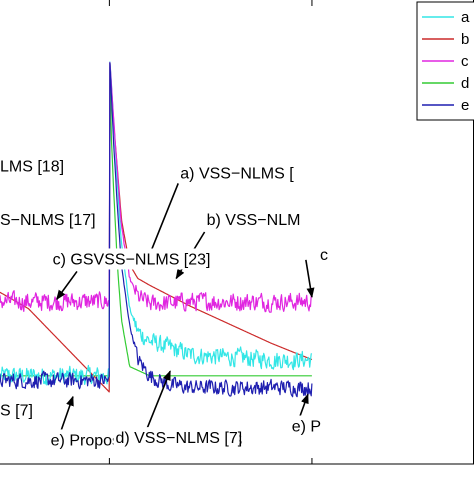 The image size is (474, 479). I want to click on annotation-label-0: LMS [18], so click(32, 167).